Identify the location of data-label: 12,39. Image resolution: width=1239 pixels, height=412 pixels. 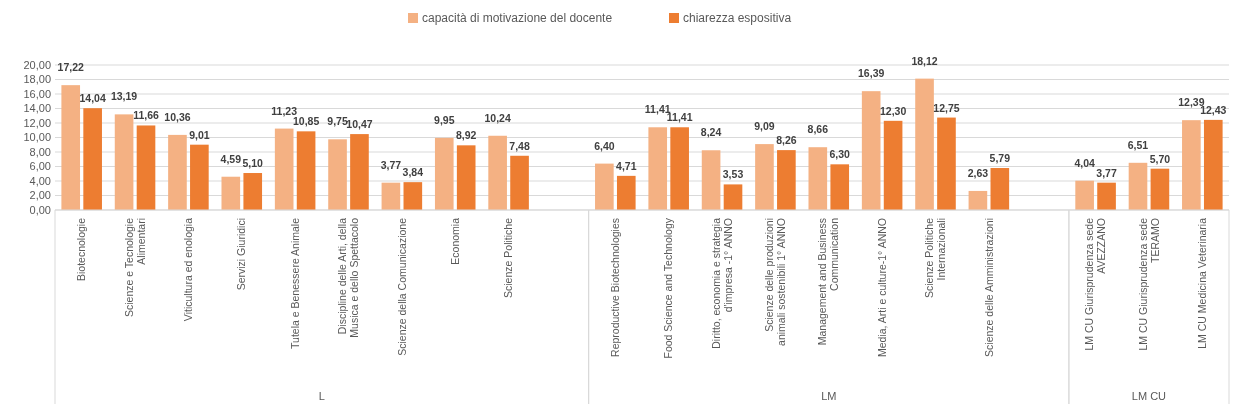
(1191, 102).